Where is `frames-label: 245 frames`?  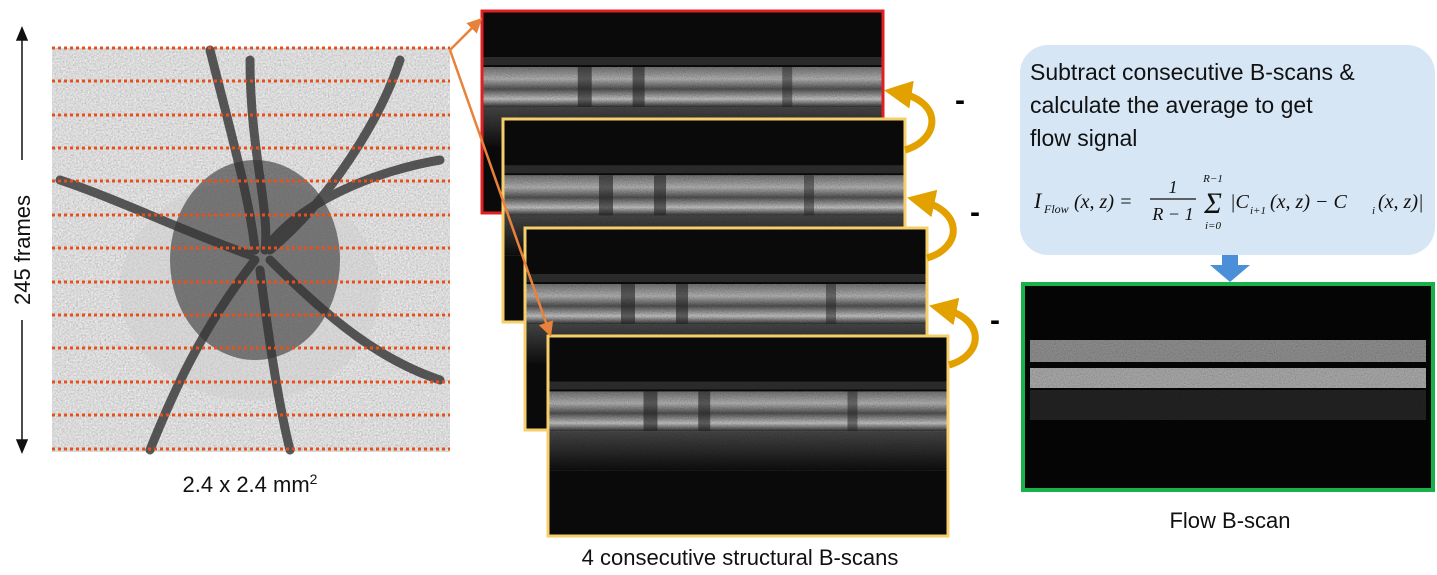
frames-label: 245 frames is located at coordinates (22, 250).